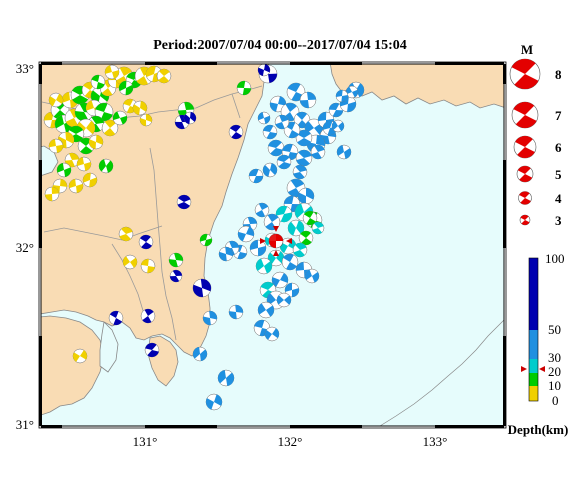 The height and width of the screenshot is (500, 580). Describe the element at coordinates (554, 357) in the screenshot. I see `depth-label-30: 30` at that location.